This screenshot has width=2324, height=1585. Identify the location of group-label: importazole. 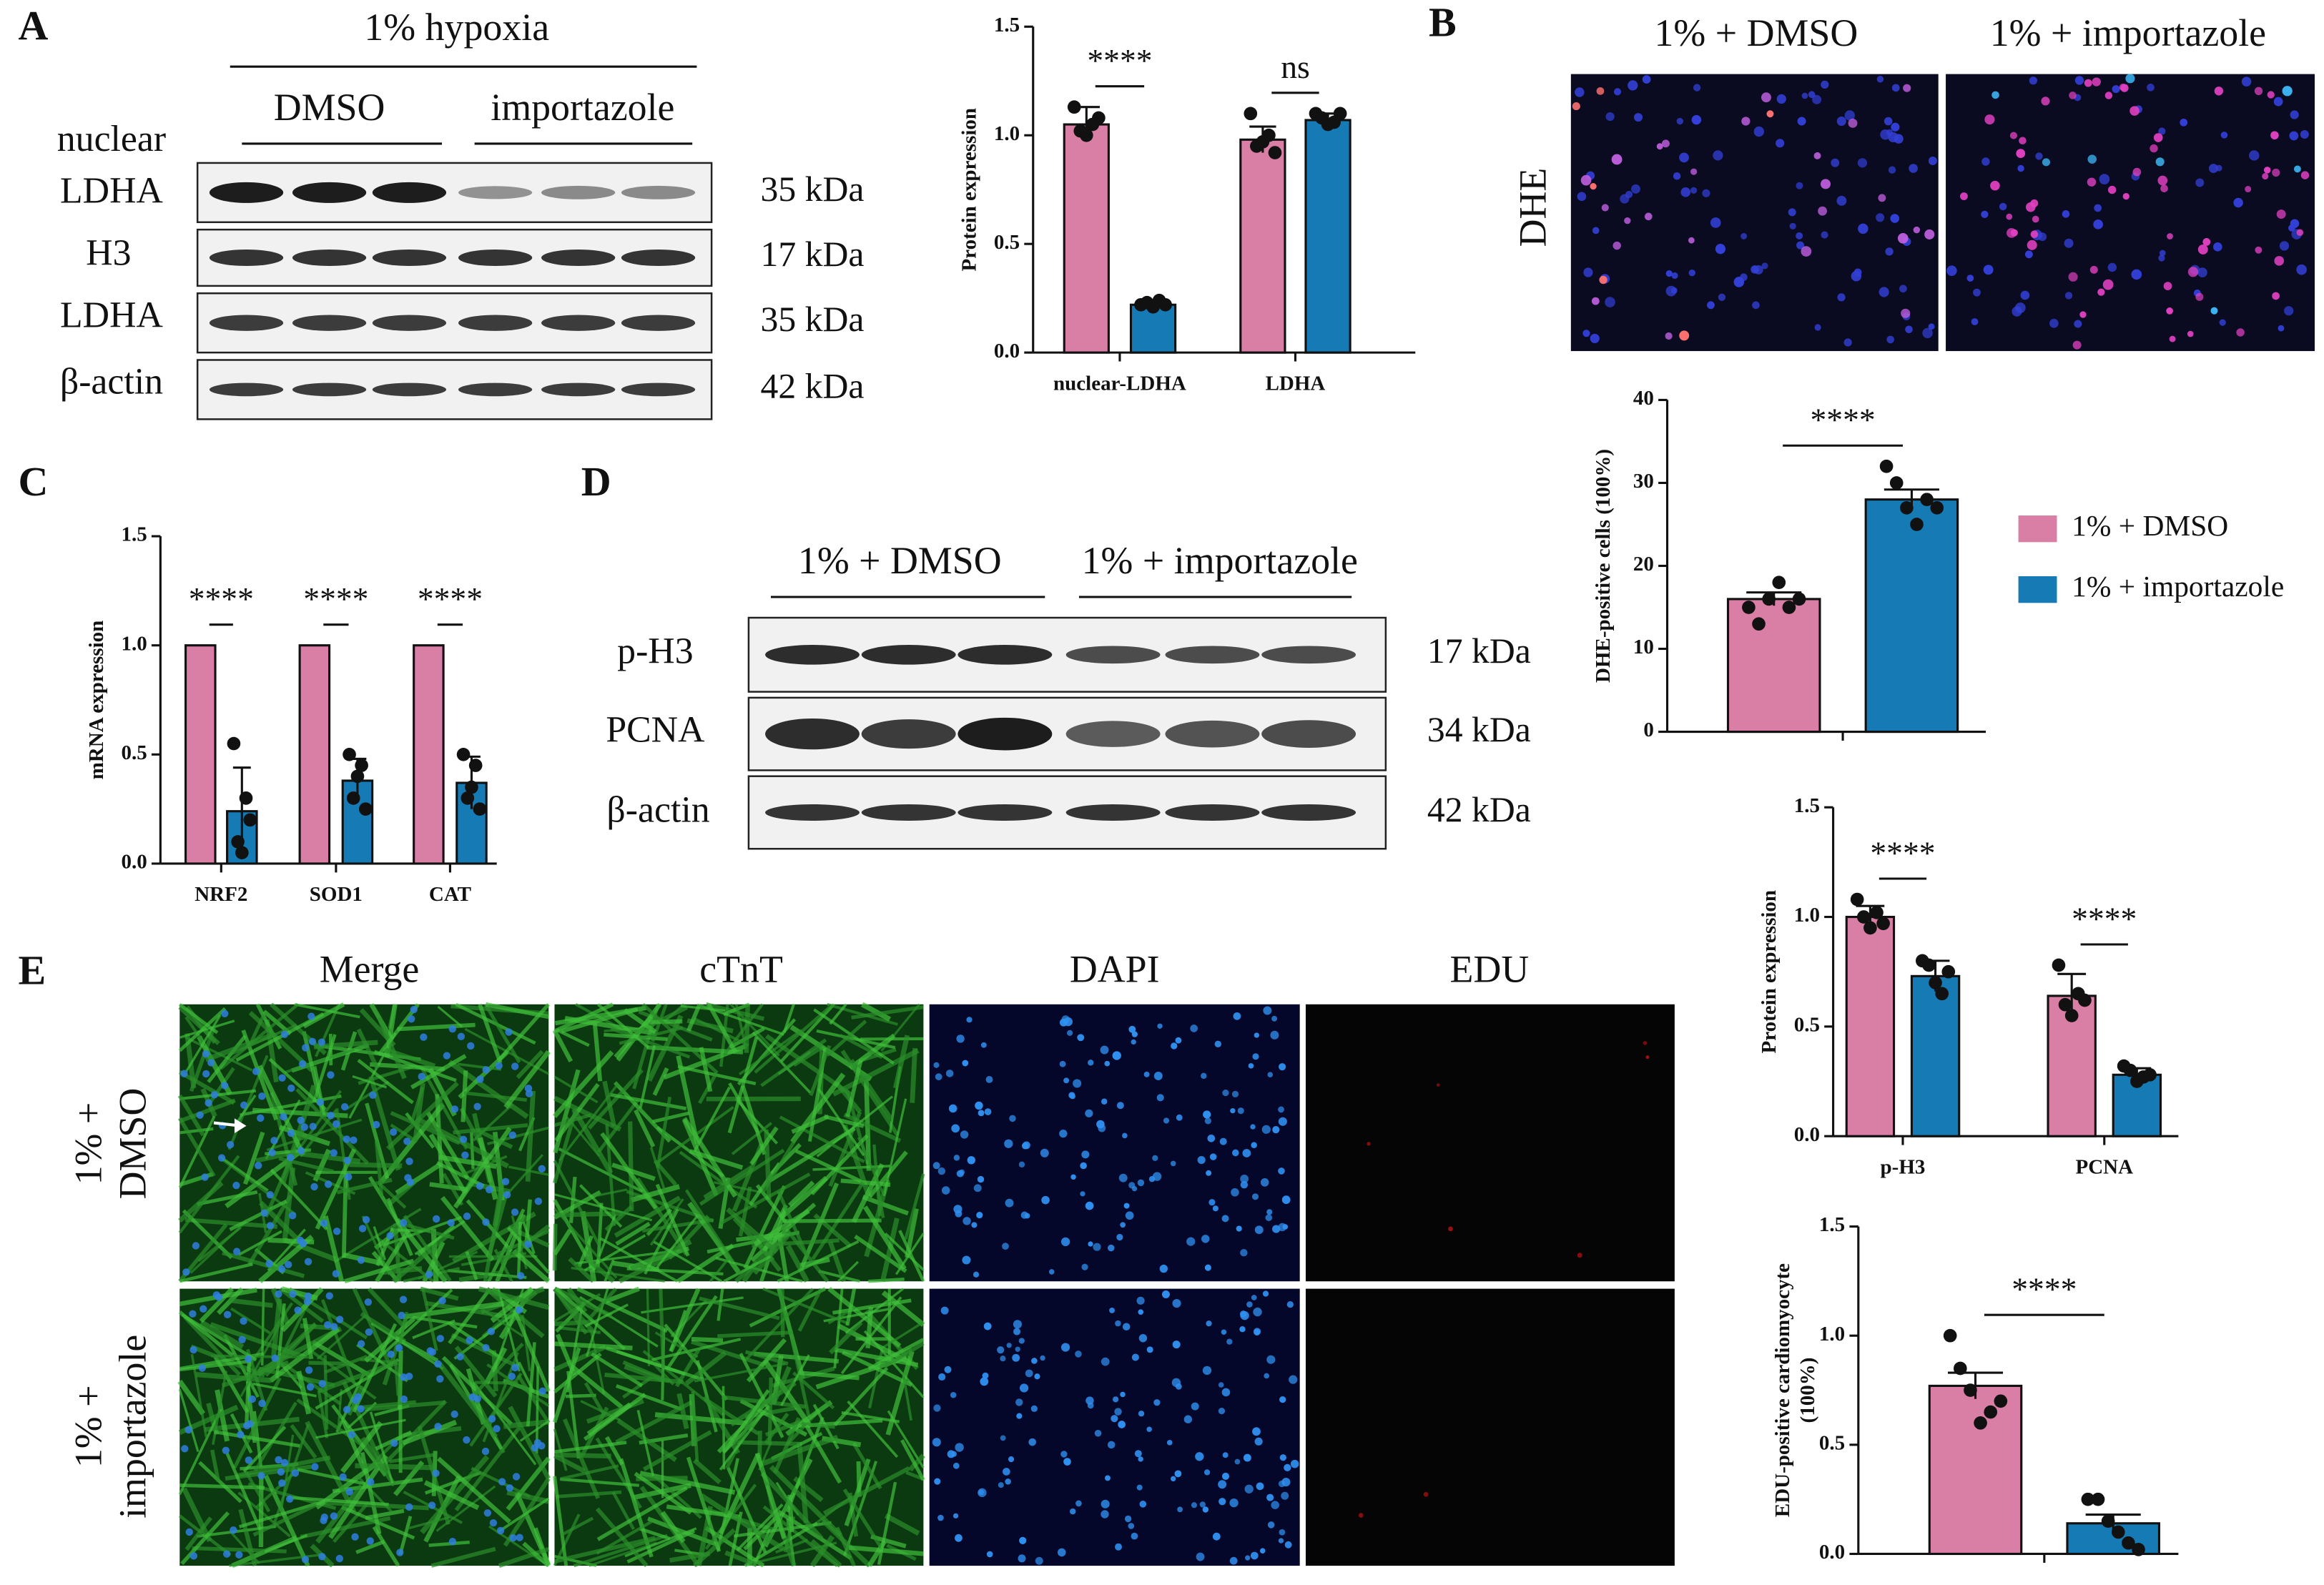
(582, 107).